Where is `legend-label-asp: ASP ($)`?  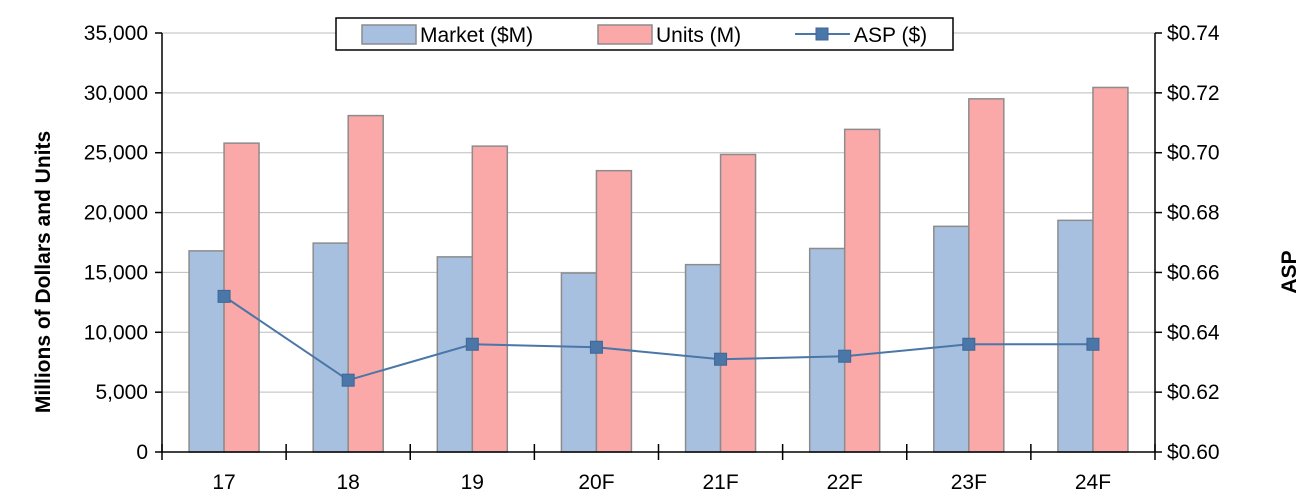 legend-label-asp: ASP ($) is located at coordinates (890, 35).